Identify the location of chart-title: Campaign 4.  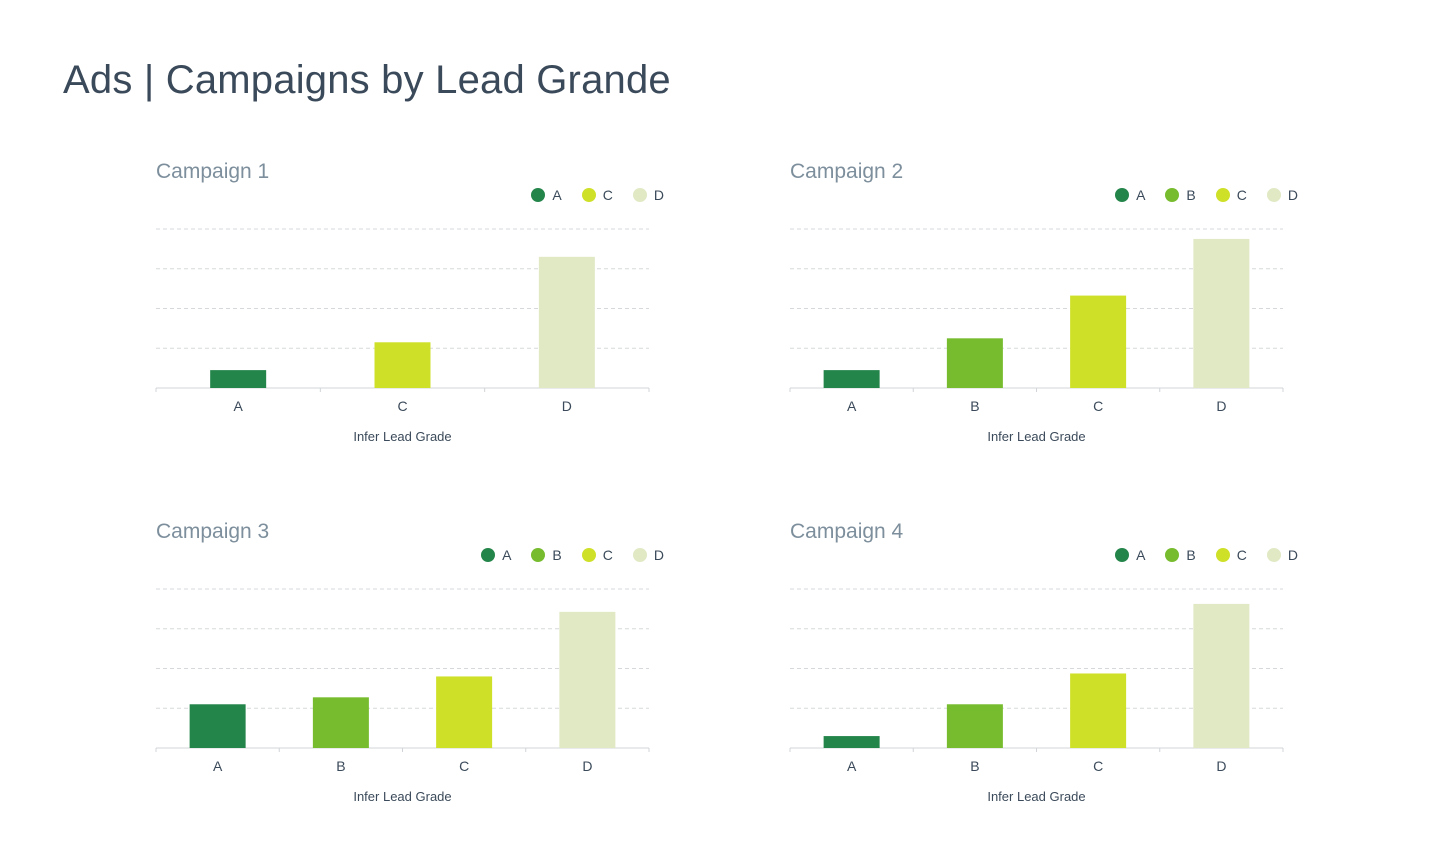
(847, 531).